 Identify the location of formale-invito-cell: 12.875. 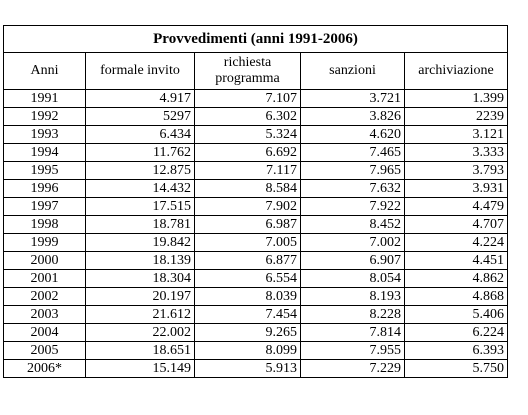
(140, 170).